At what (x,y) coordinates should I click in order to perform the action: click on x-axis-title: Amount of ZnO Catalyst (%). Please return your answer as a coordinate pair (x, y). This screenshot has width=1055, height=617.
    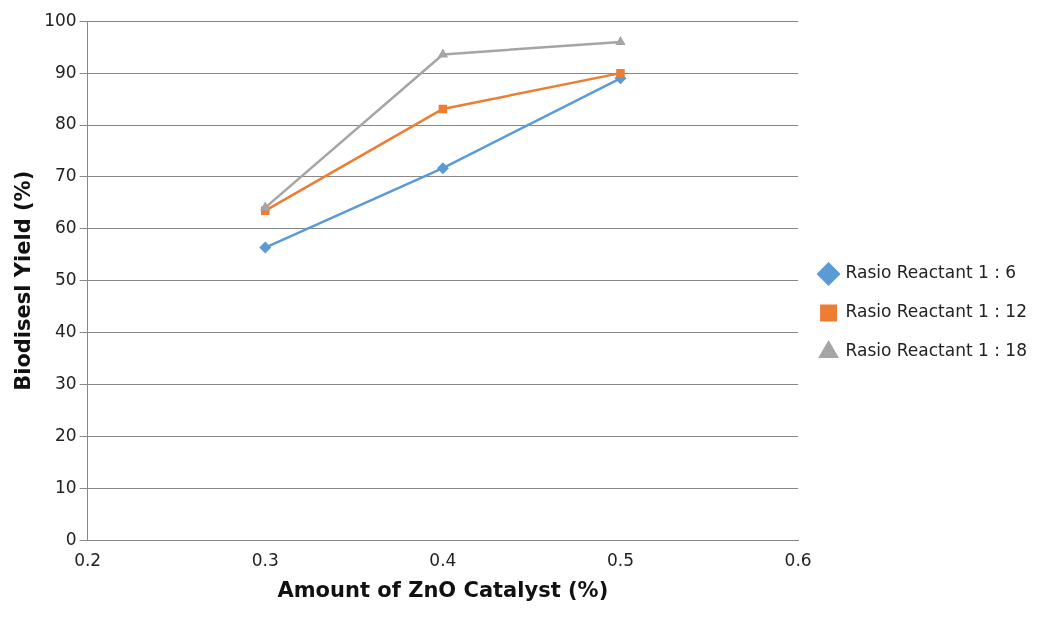
    Looking at the image, I should click on (443, 589).